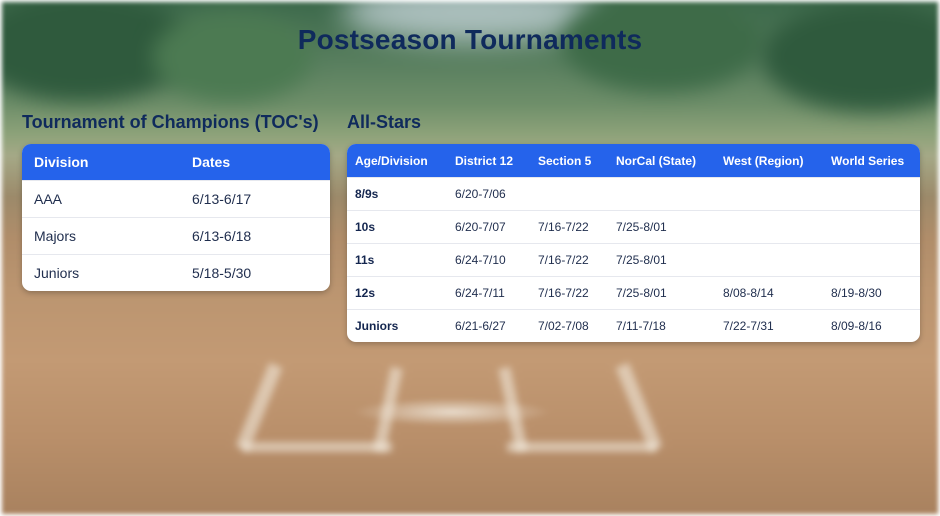  I want to click on date-cell: 6/24-7/10, so click(488, 260).